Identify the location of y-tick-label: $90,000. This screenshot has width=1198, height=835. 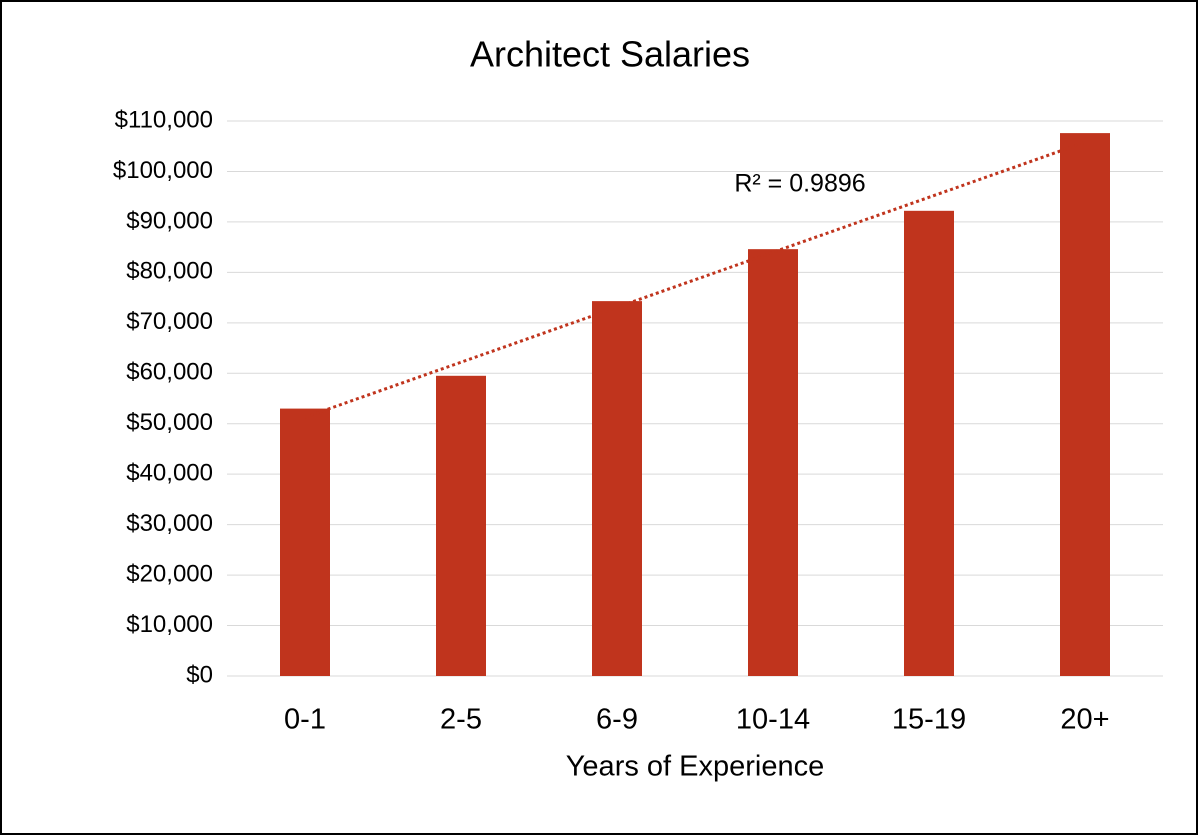
(169, 220).